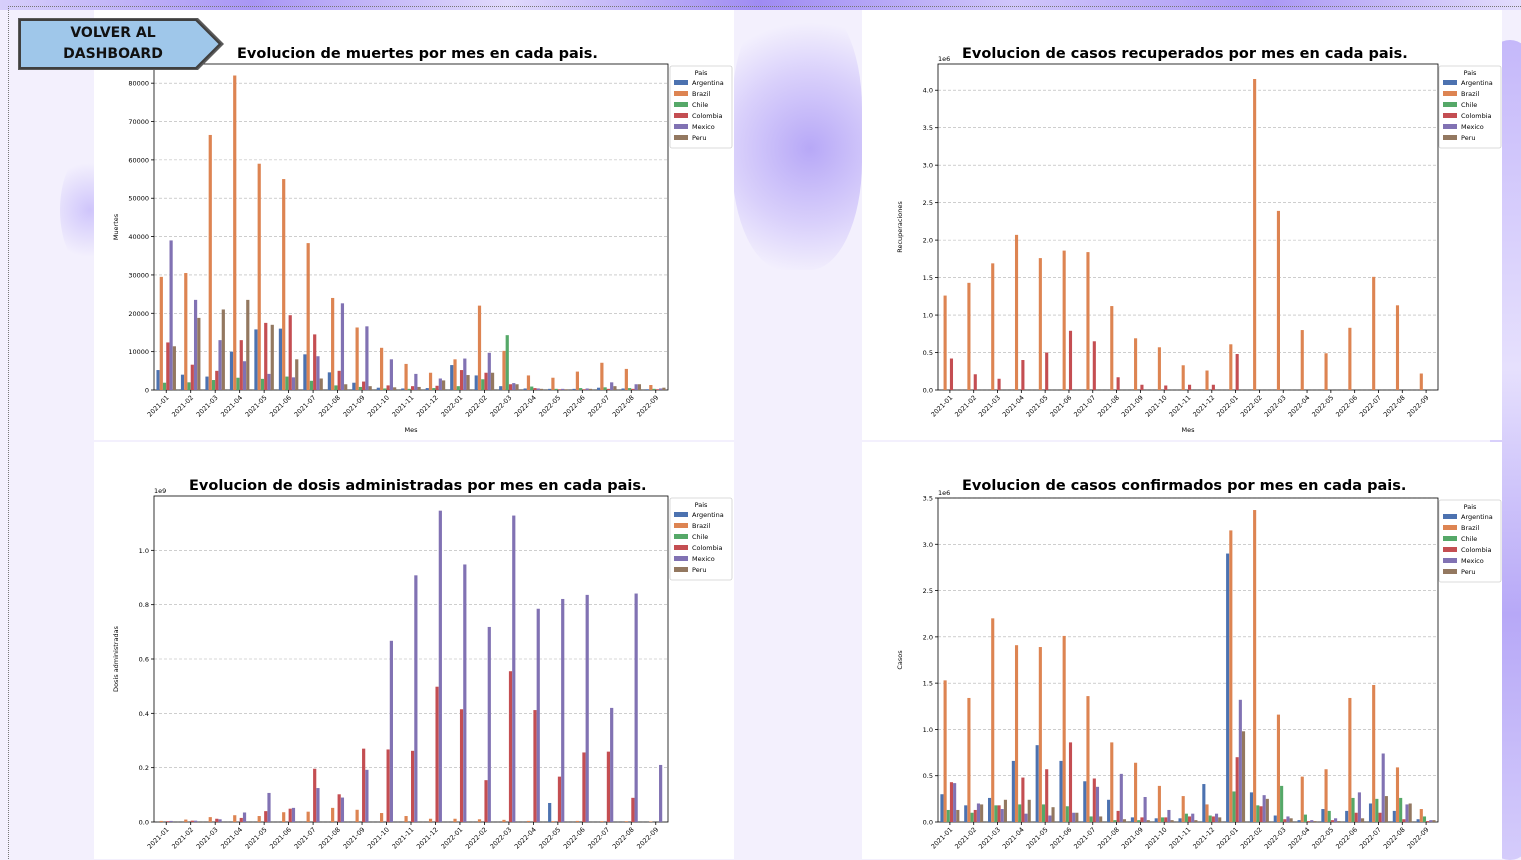  What do you see at coordinates (1476, 116) in the screenshot?
I see `legend-item-label: Colombia` at bounding box center [1476, 116].